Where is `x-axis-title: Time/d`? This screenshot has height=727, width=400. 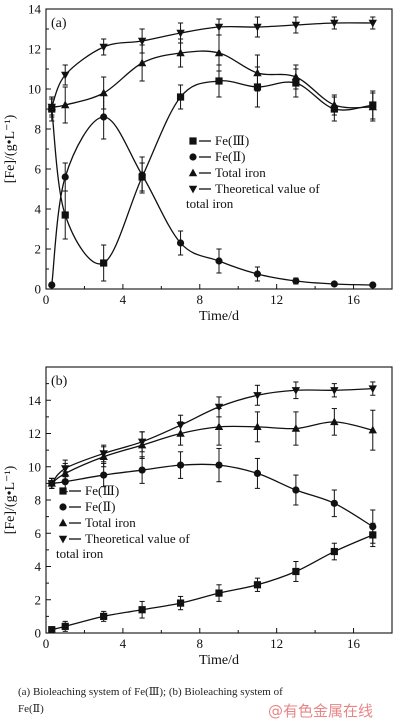 x-axis-title: Time/d is located at coordinates (219, 316).